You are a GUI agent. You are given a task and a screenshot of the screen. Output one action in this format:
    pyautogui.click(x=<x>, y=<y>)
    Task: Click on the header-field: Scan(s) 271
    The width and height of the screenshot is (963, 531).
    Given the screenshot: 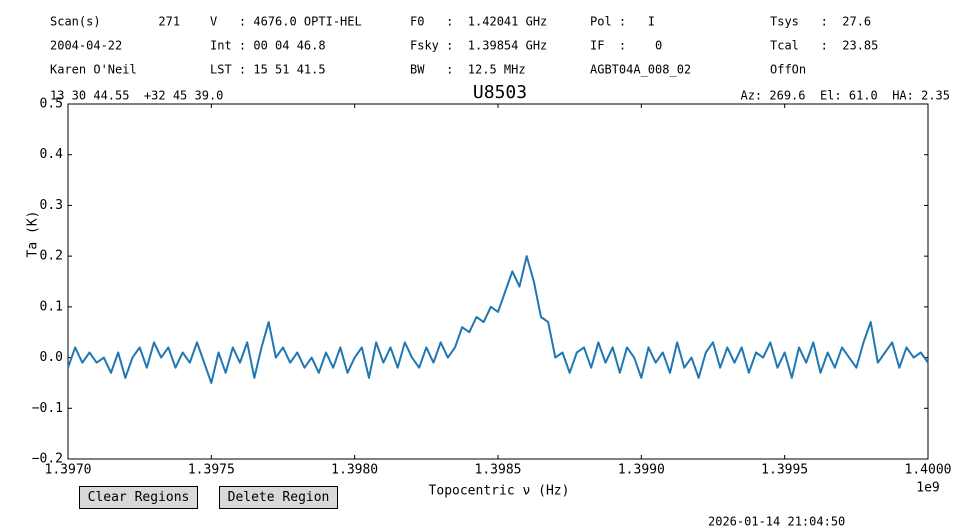 What is the action you would take?
    pyautogui.click(x=115, y=22)
    